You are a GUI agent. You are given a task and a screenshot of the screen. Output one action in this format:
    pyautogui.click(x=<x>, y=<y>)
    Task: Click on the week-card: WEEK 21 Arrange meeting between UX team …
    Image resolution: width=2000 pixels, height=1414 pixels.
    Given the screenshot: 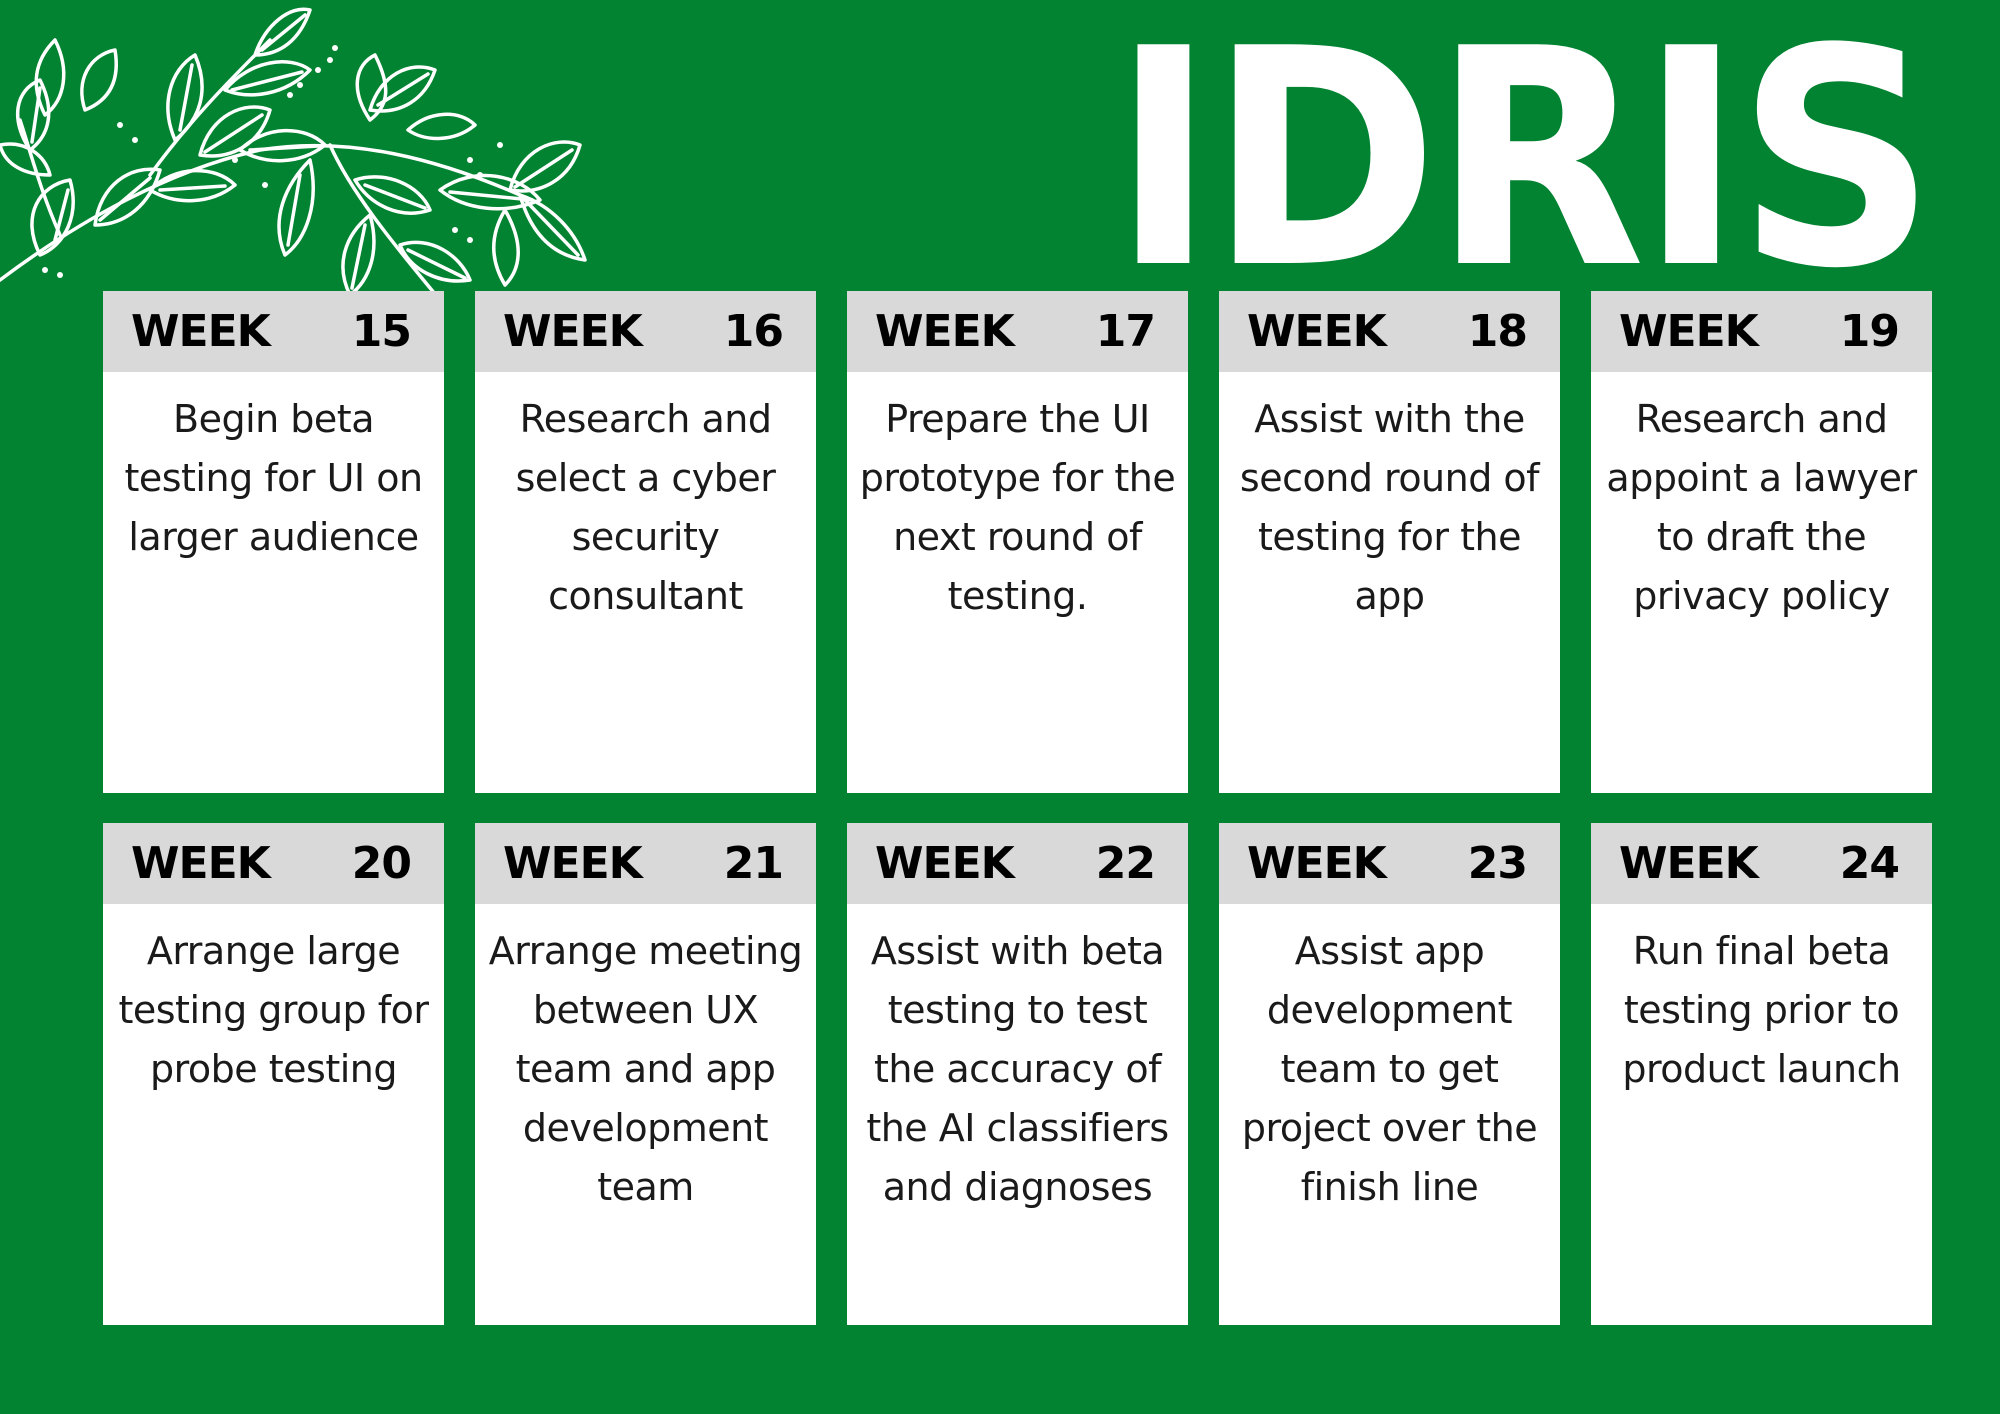 What is the action you would take?
    pyautogui.click(x=645, y=1074)
    